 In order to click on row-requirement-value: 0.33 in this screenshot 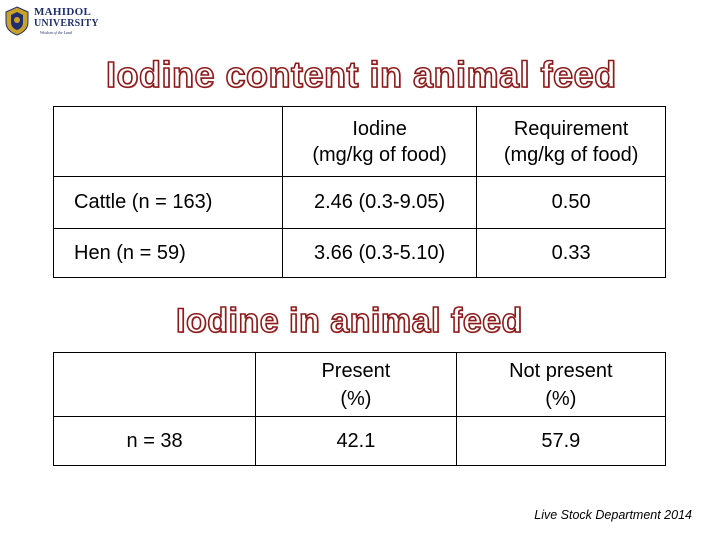, I will do `click(571, 253)`.